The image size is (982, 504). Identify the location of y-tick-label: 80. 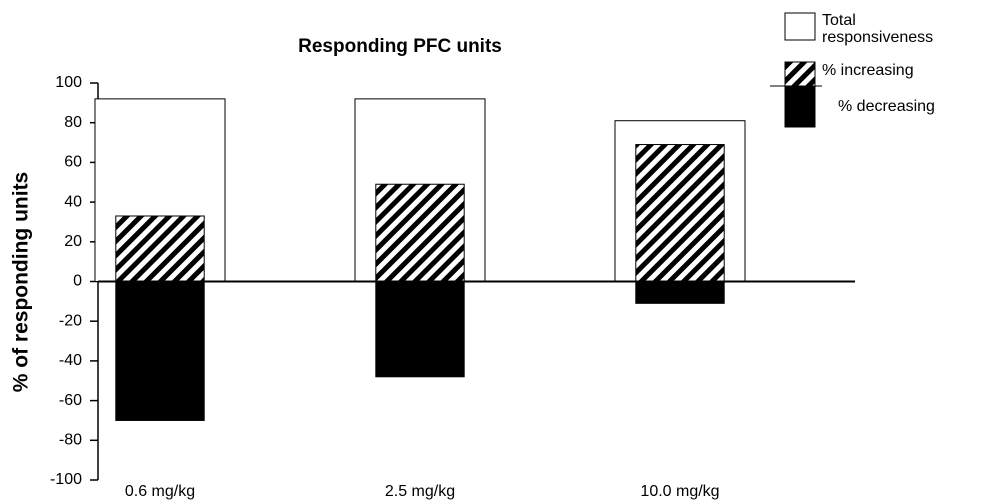
(73, 122).